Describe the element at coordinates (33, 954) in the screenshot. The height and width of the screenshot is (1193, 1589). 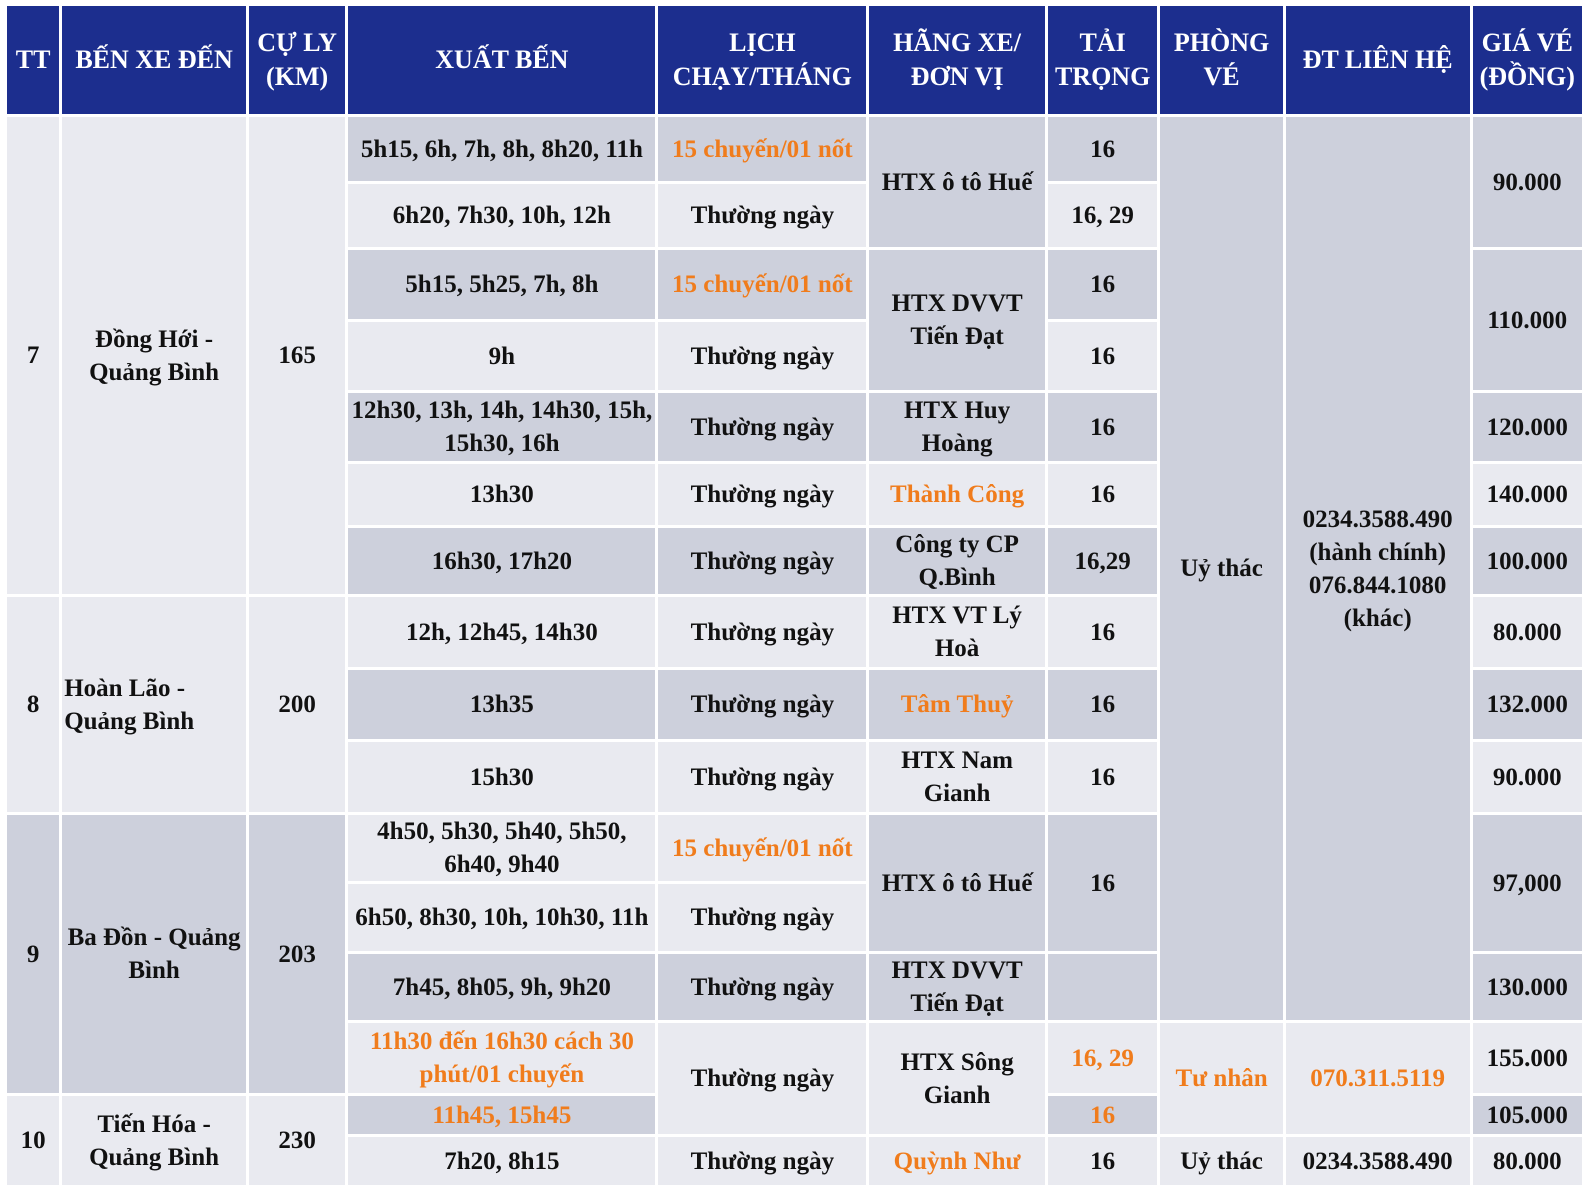
I see `cell: 9` at that location.